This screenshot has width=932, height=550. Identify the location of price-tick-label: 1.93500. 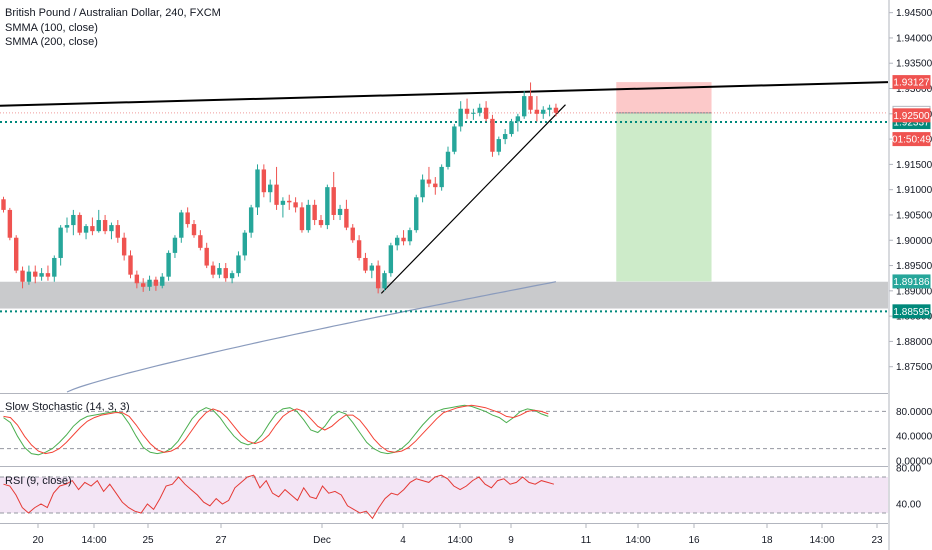
(914, 64).